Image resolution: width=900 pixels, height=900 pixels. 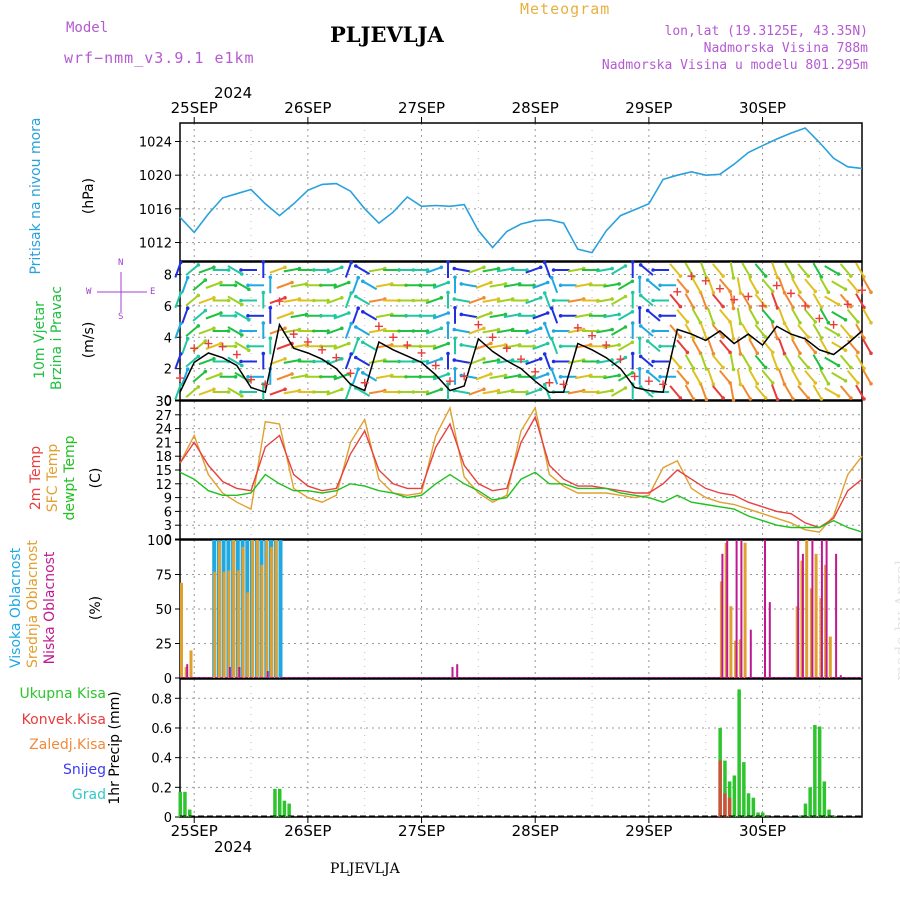 What do you see at coordinates (163, 457) in the screenshot?
I see `ytick-label: 18` at bounding box center [163, 457].